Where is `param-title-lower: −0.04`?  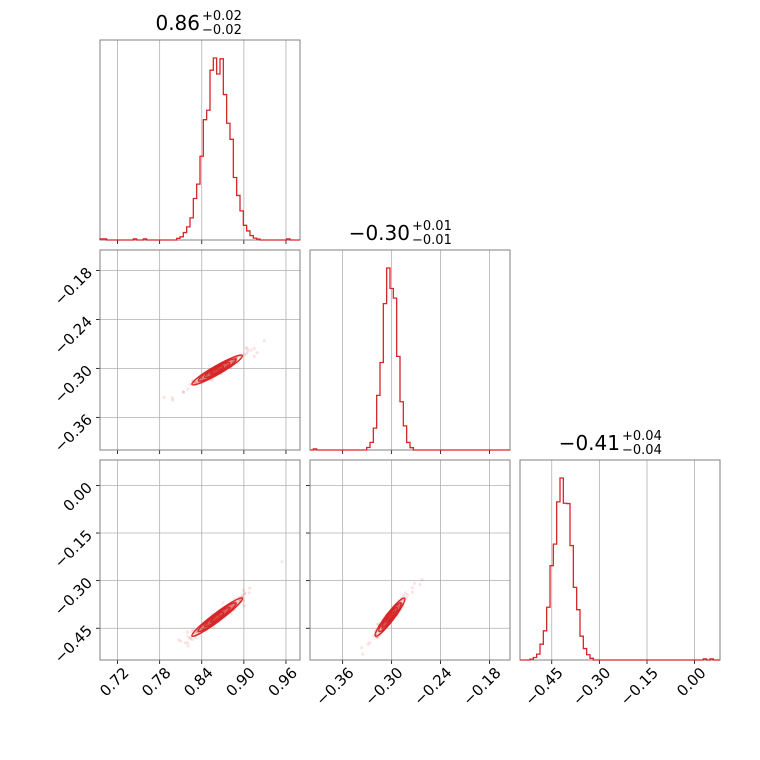
param-title-lower: −0.04 is located at coordinates (642, 450).